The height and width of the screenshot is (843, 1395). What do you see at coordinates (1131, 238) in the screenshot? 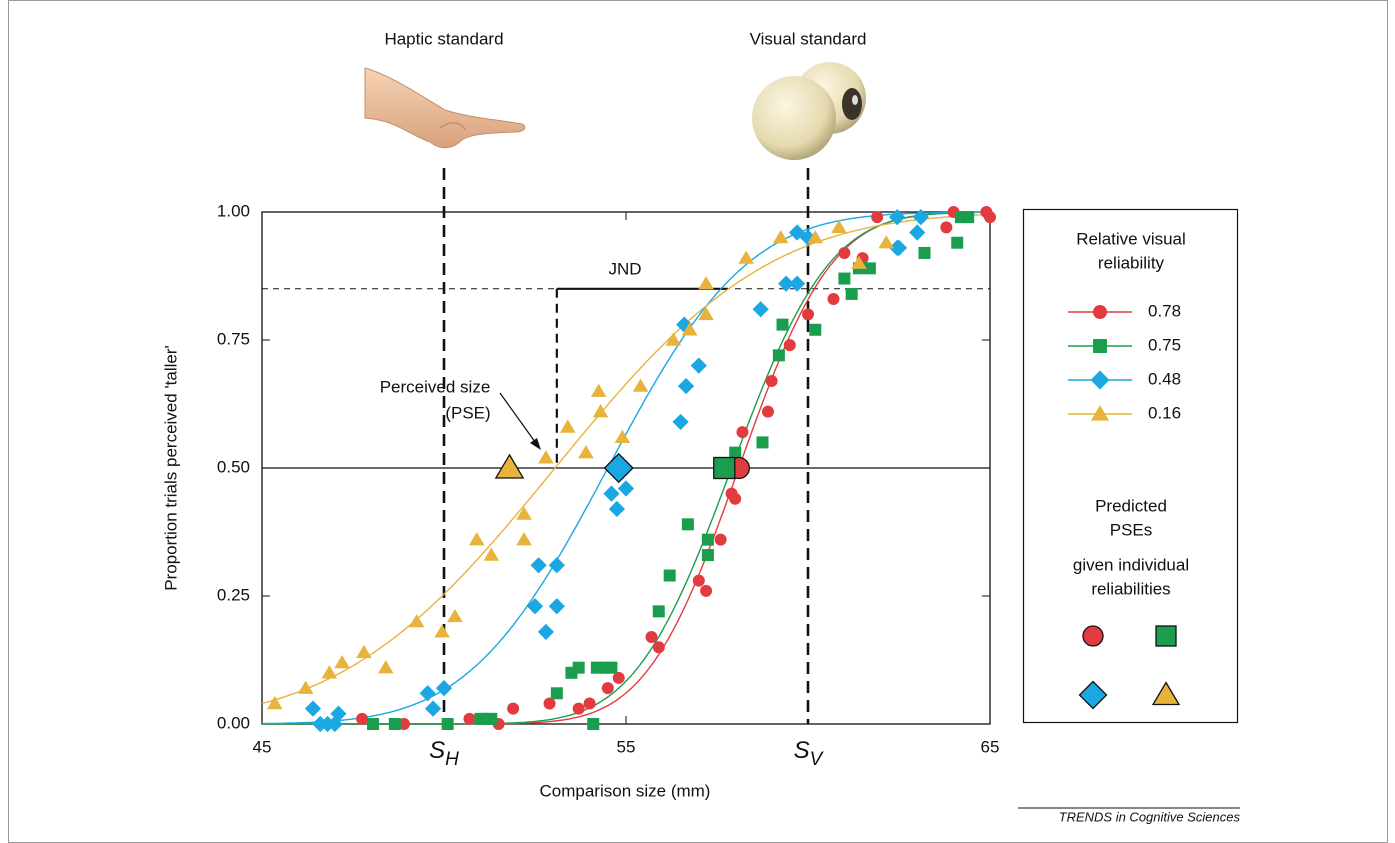
I see `legend-title: Relative visual` at bounding box center [1131, 238].